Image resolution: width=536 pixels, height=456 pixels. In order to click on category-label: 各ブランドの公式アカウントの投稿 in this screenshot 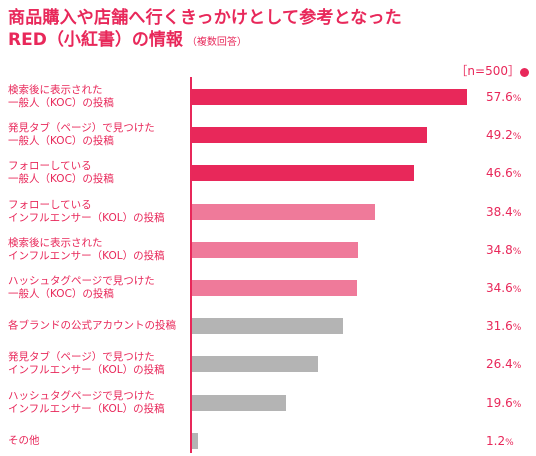, I will do `click(98, 326)`.